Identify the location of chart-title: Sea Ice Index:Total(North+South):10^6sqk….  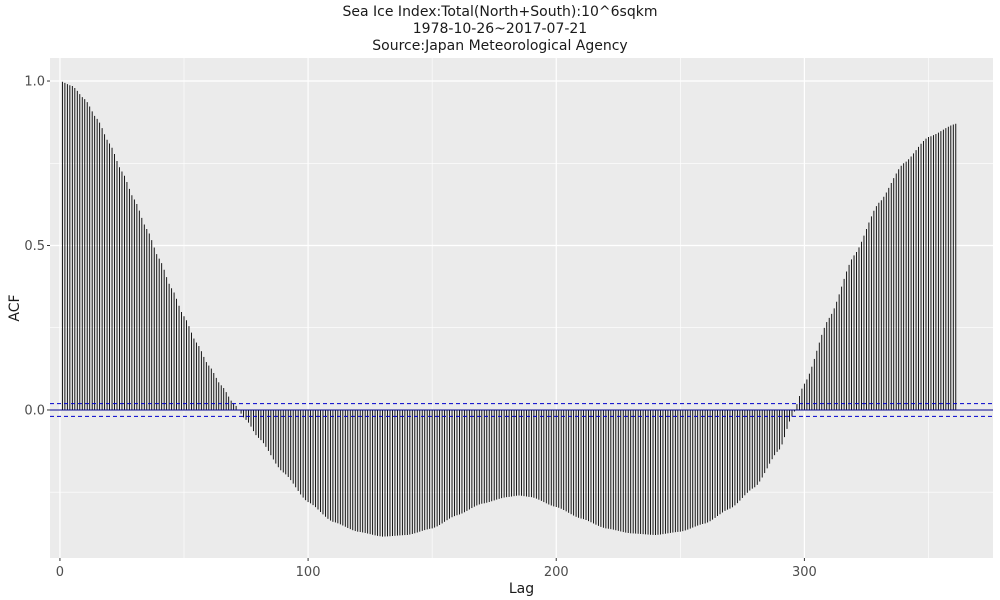
(500, 29).